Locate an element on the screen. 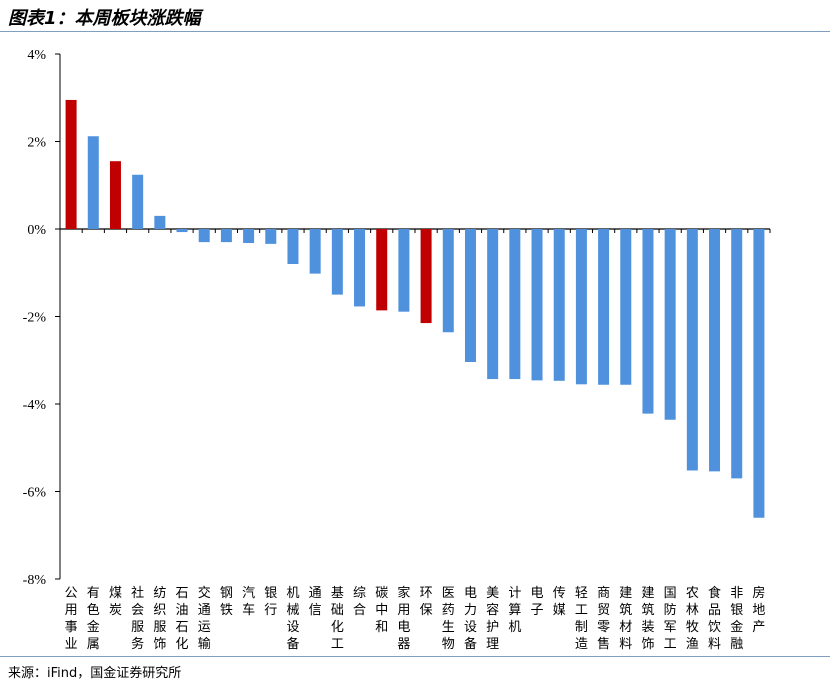  x-category-label: 石油石化 is located at coordinates (182, 619).